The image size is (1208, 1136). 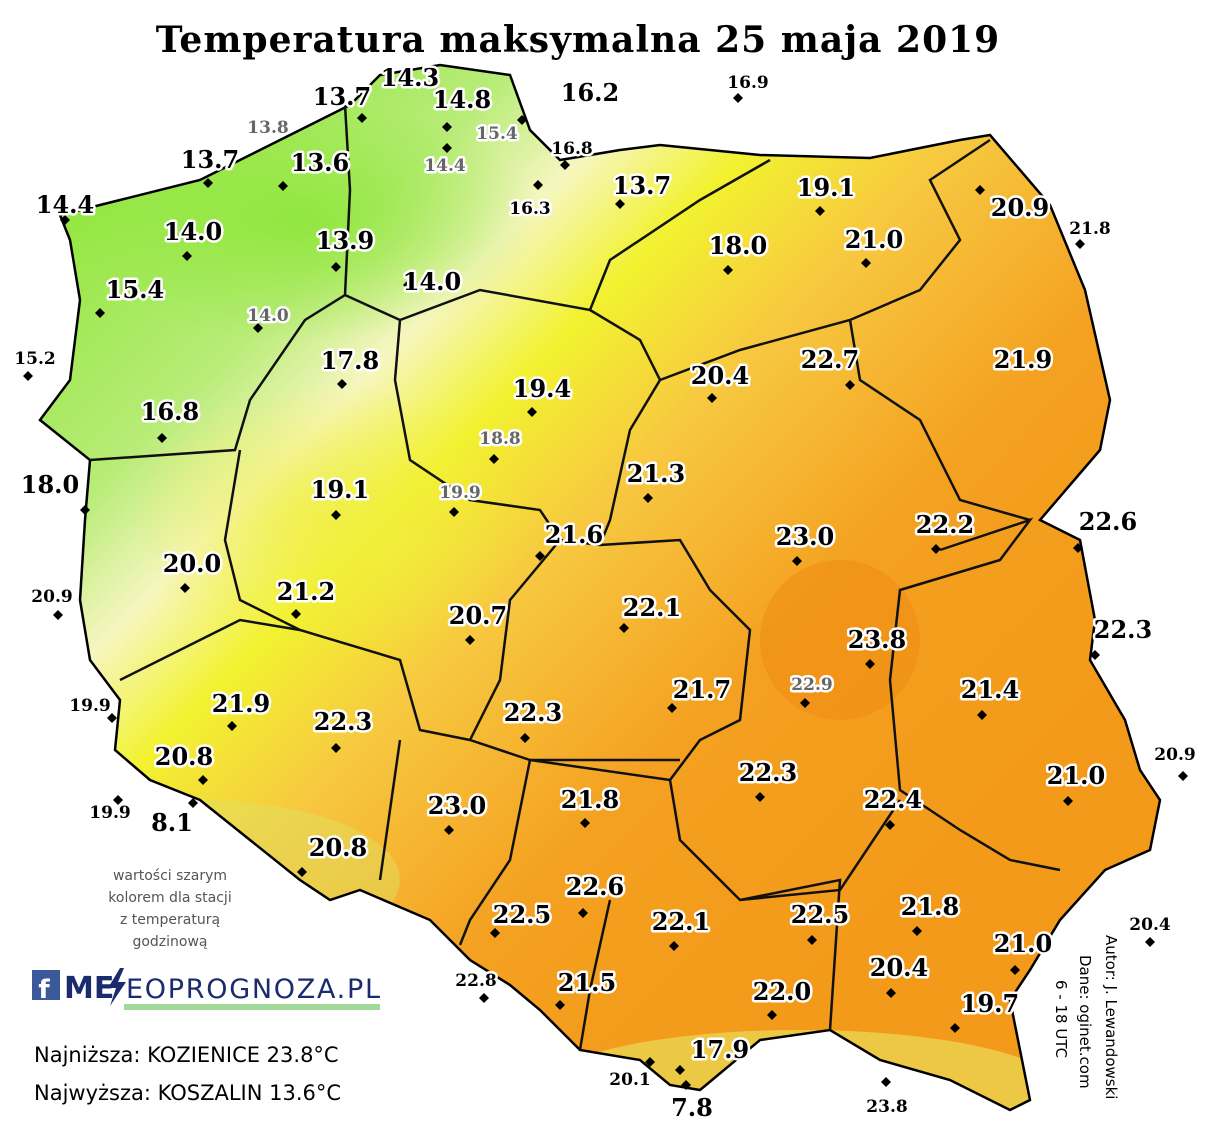 What do you see at coordinates (874, 239) in the screenshot?
I see `station-temp: 21.0` at bounding box center [874, 239].